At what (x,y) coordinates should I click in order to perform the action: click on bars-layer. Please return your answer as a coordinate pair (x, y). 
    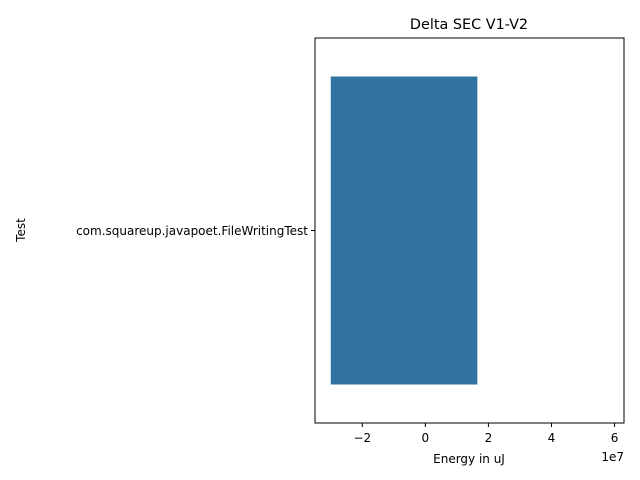
    Looking at the image, I should click on (404, 230).